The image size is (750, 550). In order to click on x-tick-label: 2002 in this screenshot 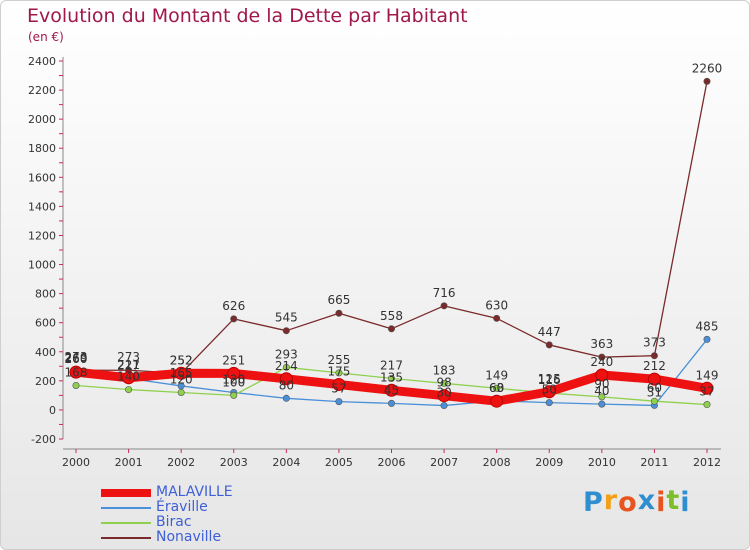, I will do `click(181, 462)`.